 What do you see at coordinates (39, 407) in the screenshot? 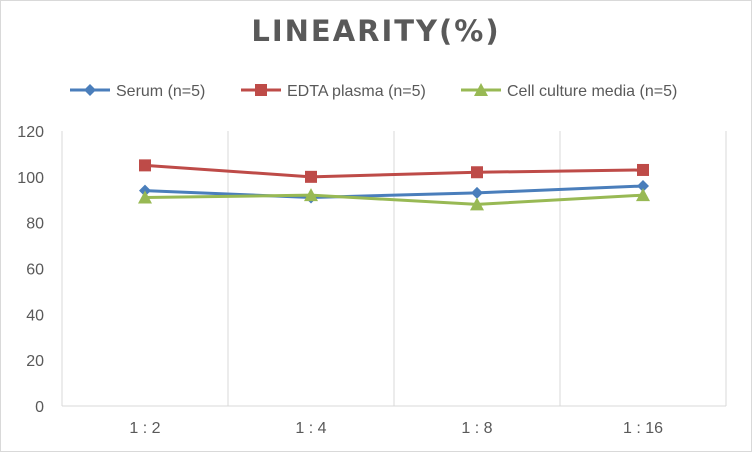
I see `y-tick-label: 0` at bounding box center [39, 407].